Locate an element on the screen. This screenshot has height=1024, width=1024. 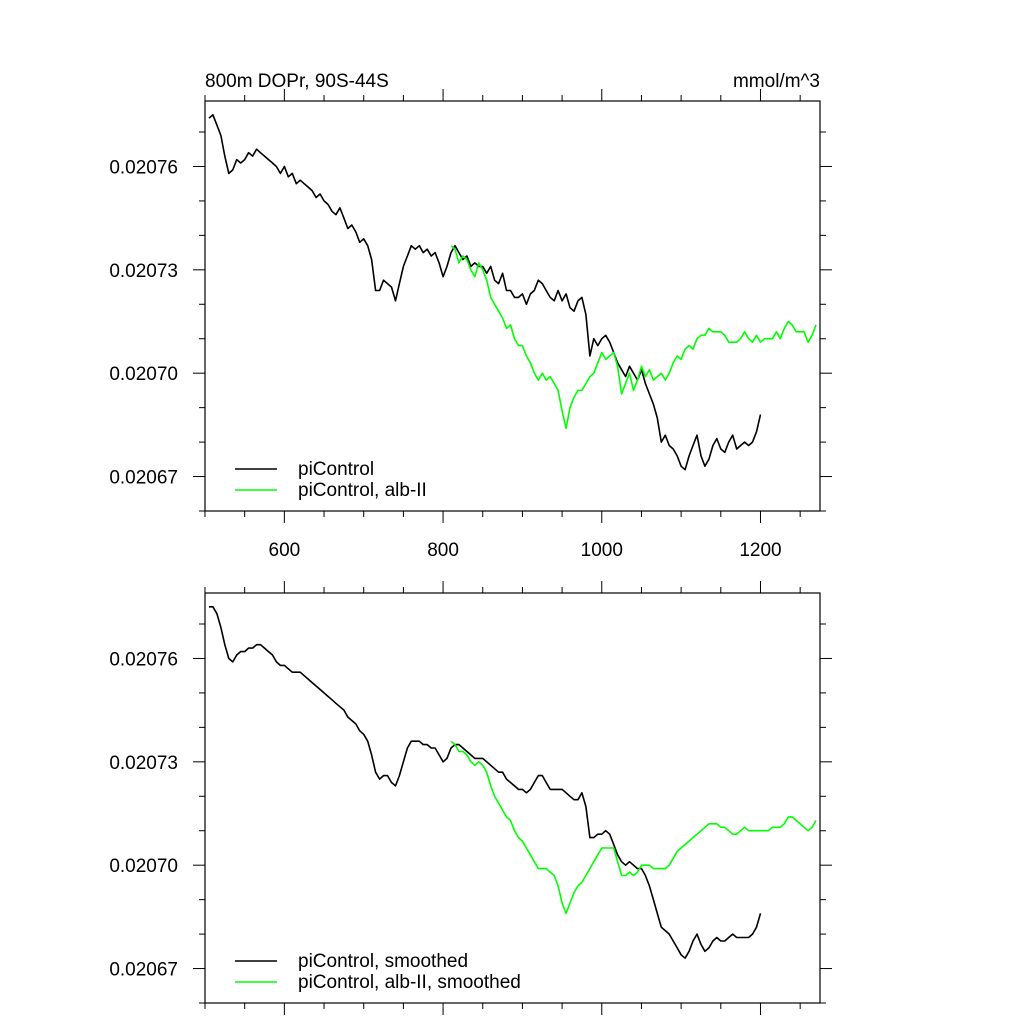
x-tick-label: 600 is located at coordinates (285, 550).